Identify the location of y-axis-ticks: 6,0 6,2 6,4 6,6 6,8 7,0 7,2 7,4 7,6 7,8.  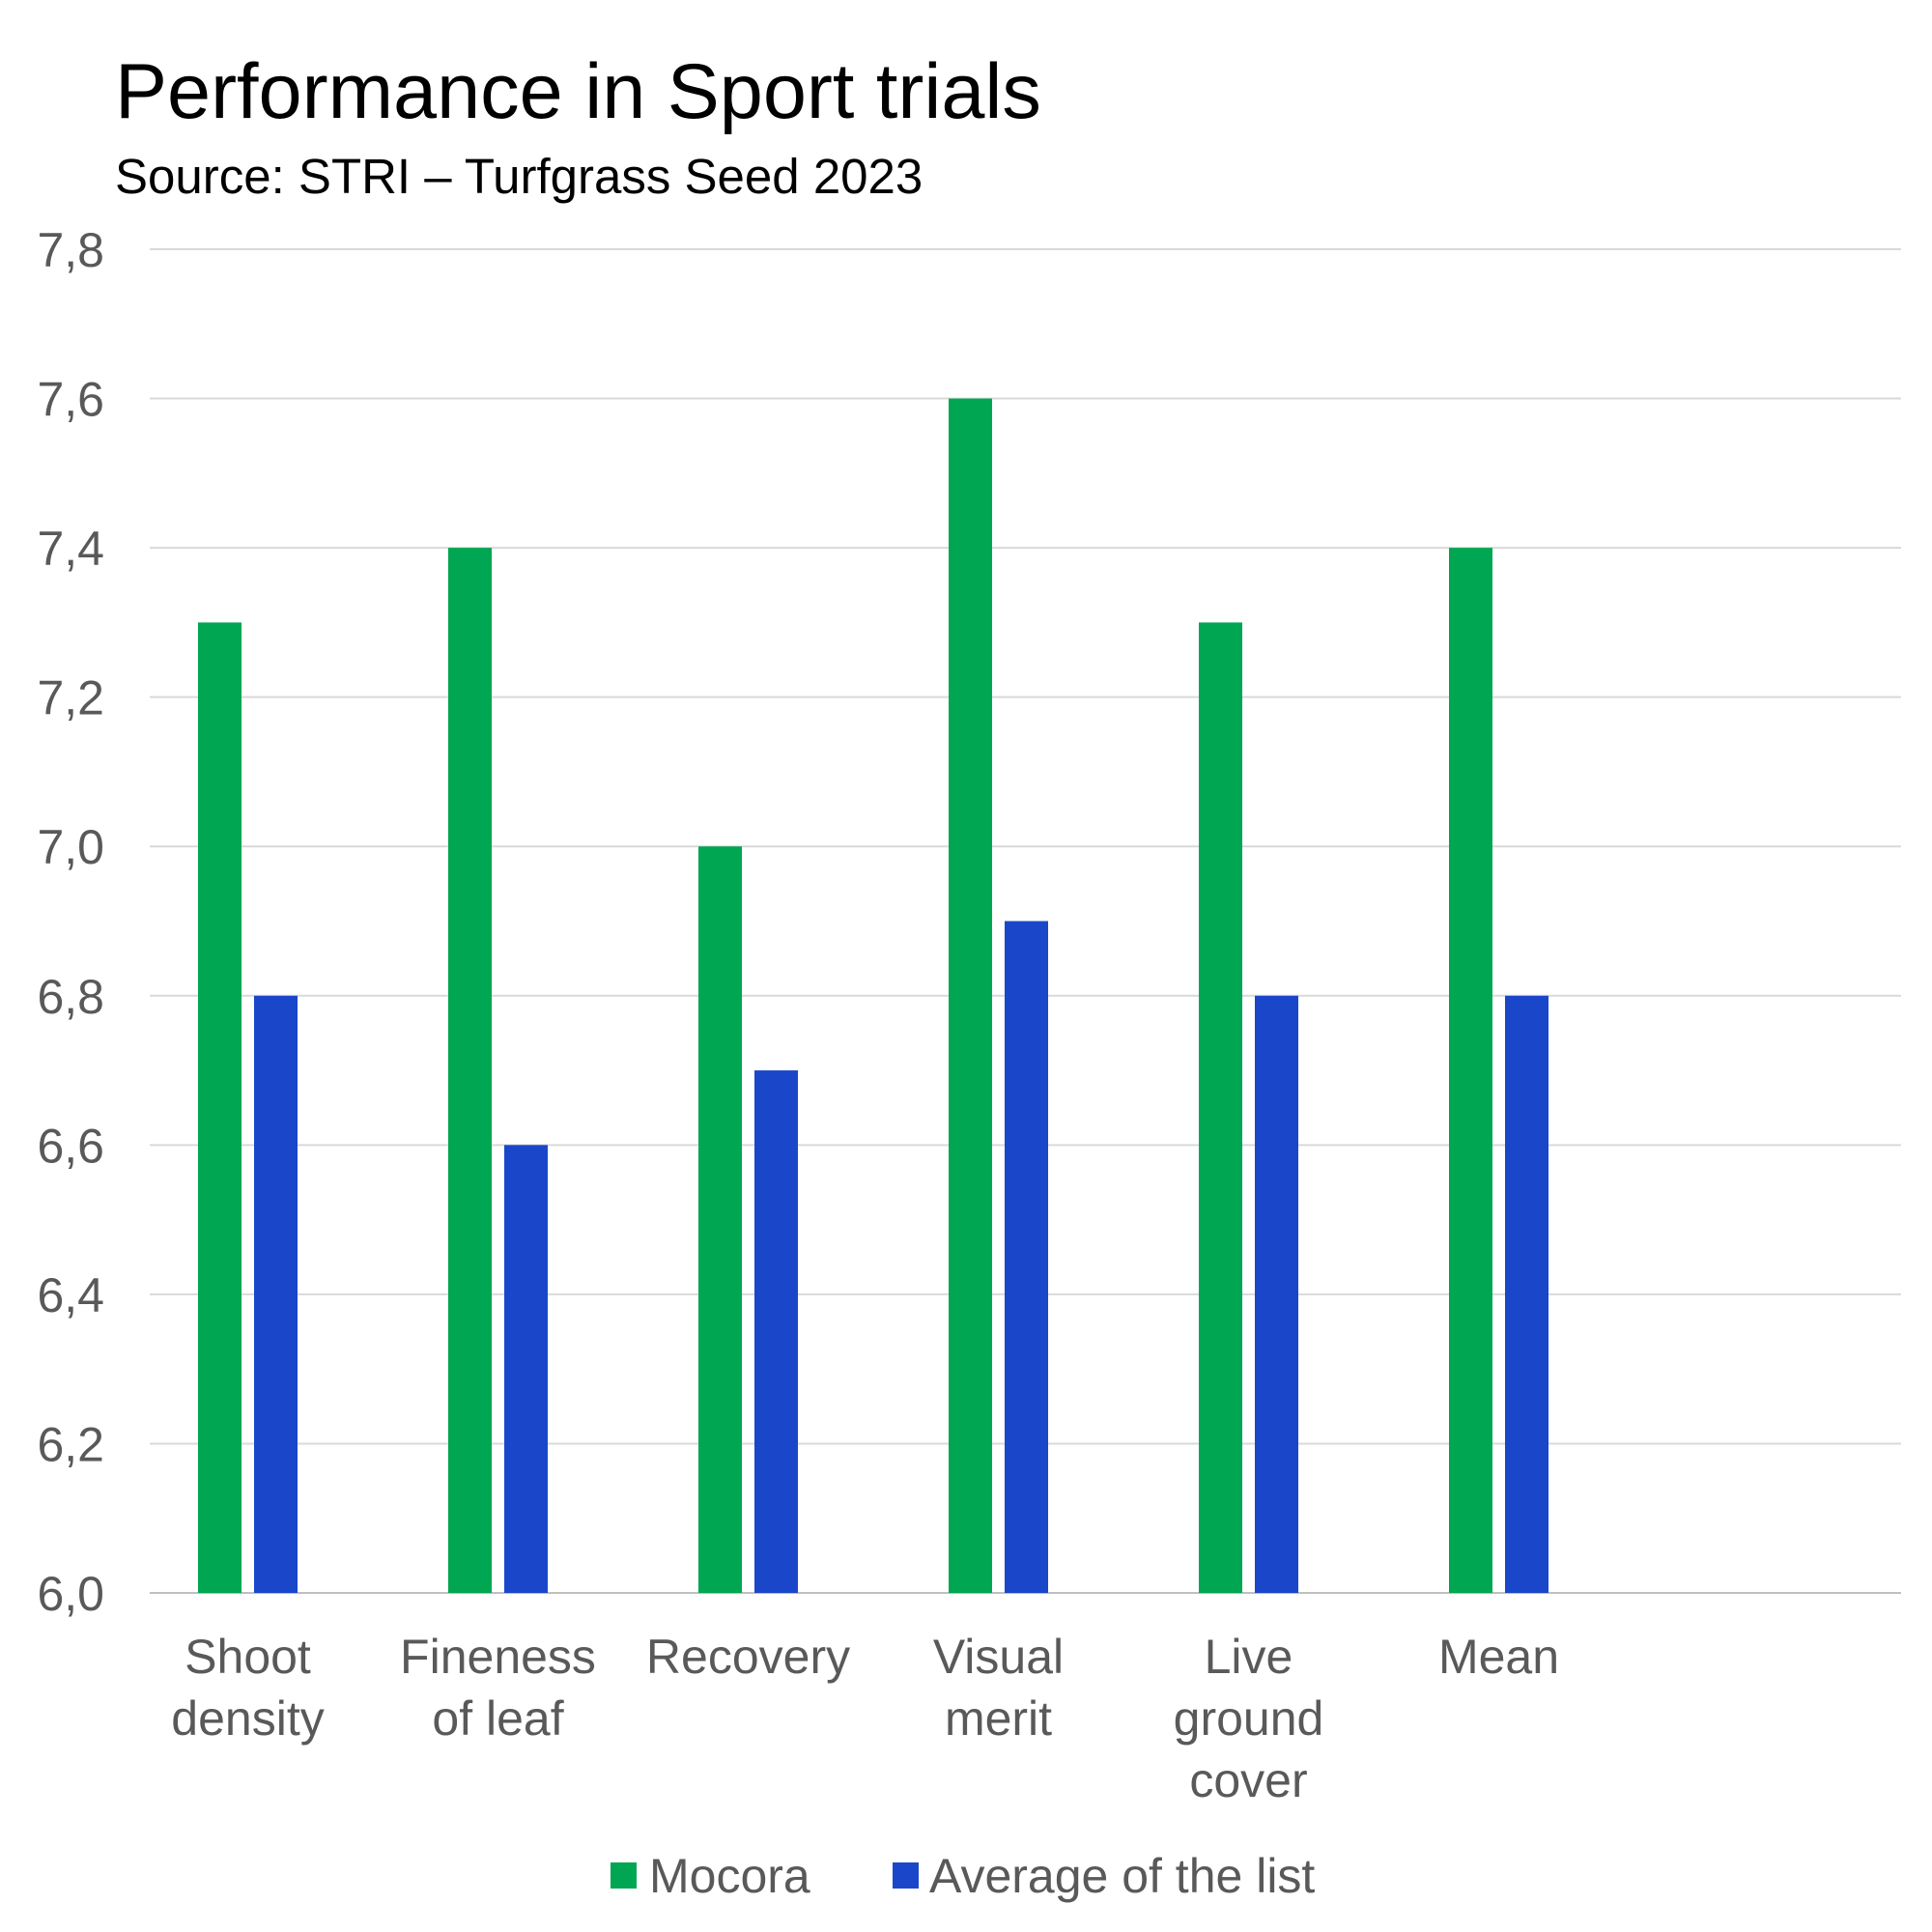
(70, 922).